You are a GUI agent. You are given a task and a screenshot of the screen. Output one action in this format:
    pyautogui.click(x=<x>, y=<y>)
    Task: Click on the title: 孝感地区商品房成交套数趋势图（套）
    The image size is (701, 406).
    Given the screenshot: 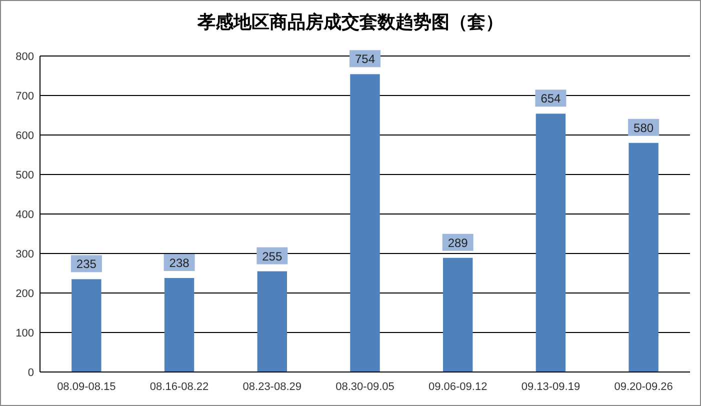 What is the action you would take?
    pyautogui.click(x=351, y=22)
    